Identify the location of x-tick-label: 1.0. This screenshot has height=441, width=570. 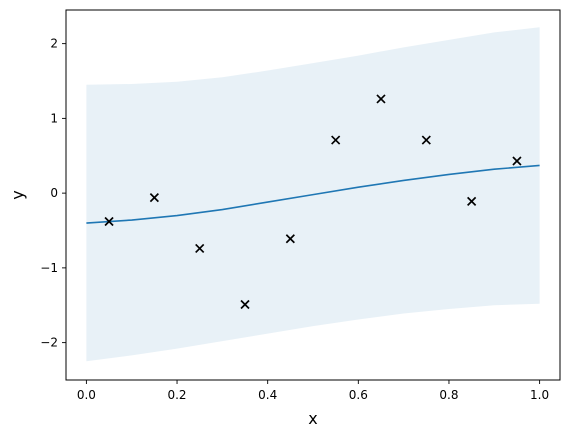
(539, 395).